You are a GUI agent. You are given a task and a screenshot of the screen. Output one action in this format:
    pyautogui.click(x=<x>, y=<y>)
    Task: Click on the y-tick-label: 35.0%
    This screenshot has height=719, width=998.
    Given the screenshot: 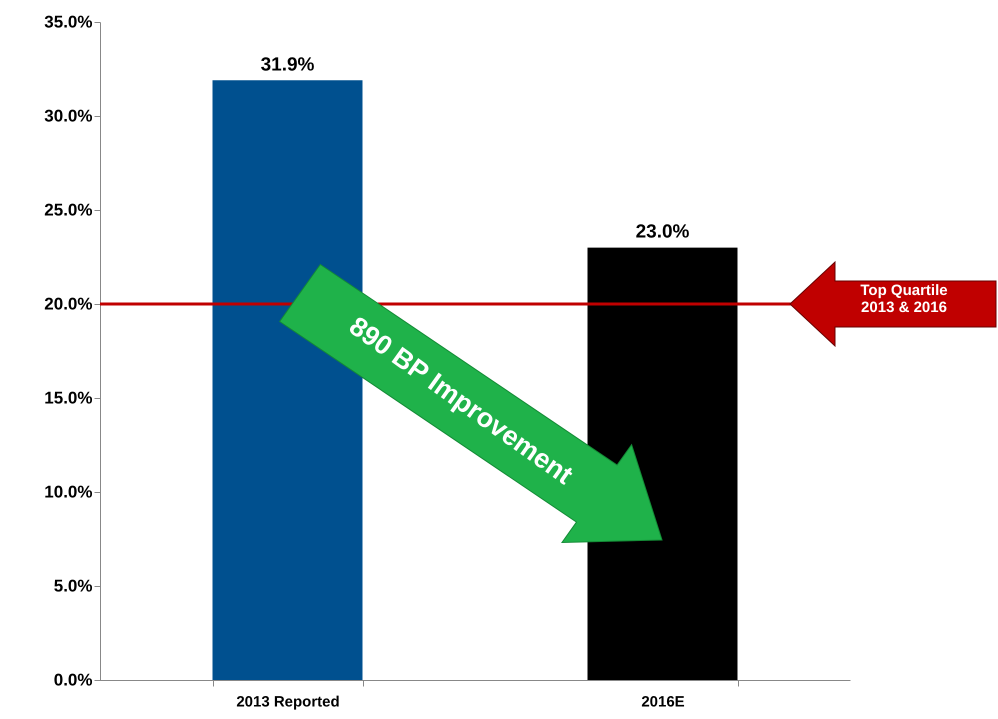 What is the action you would take?
    pyautogui.click(x=68, y=22)
    